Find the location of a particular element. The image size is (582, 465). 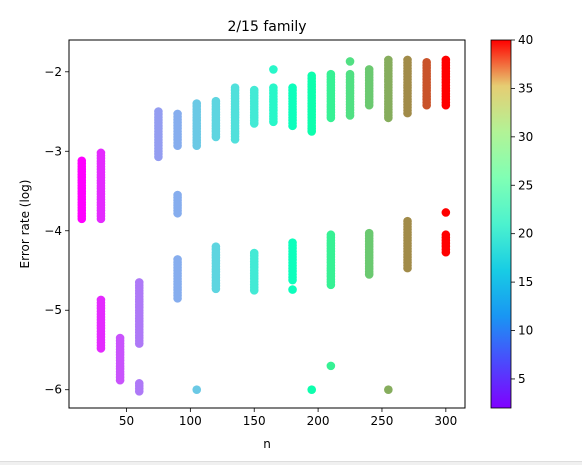

colorbar-tick-label: 10 is located at coordinates (525, 331).